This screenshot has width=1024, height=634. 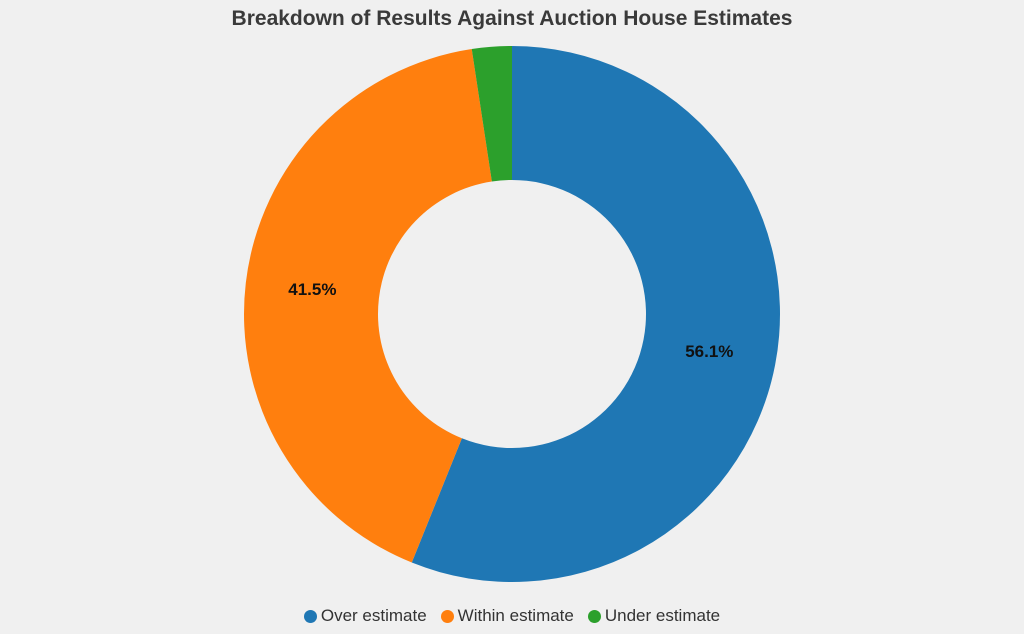 I want to click on legend-label-under-estimate: Under estimate, so click(x=662, y=615).